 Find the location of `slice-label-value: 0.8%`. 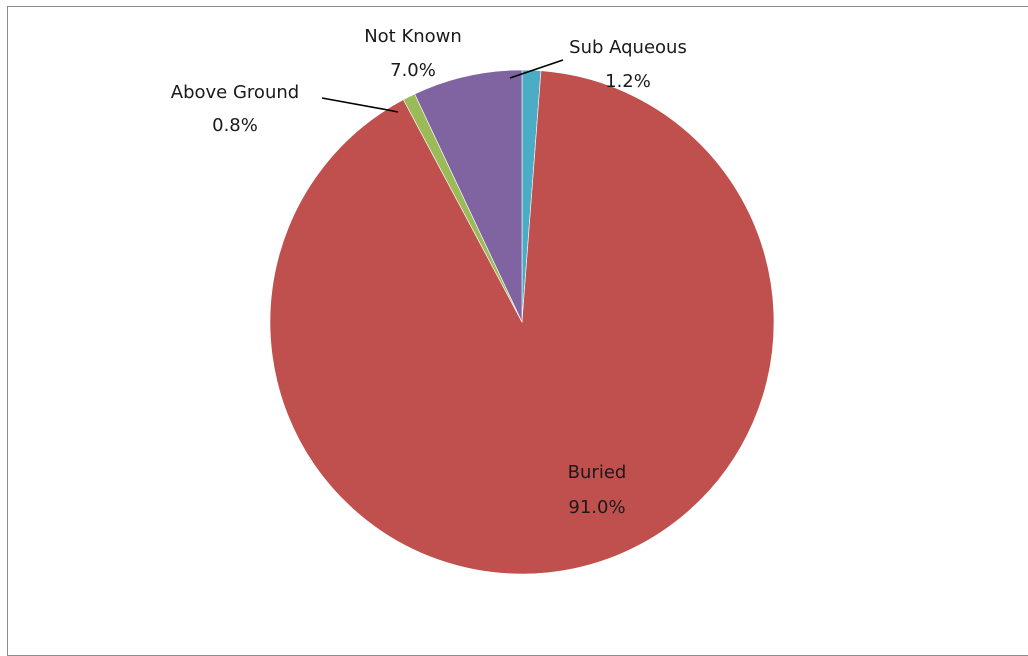

slice-label-value: 0.8% is located at coordinates (235, 125).